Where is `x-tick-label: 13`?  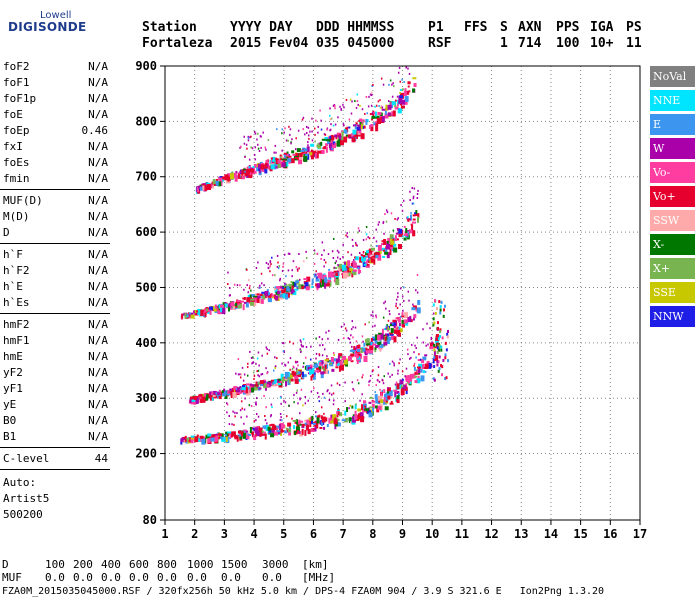 x-tick-label: 13 is located at coordinates (521, 534).